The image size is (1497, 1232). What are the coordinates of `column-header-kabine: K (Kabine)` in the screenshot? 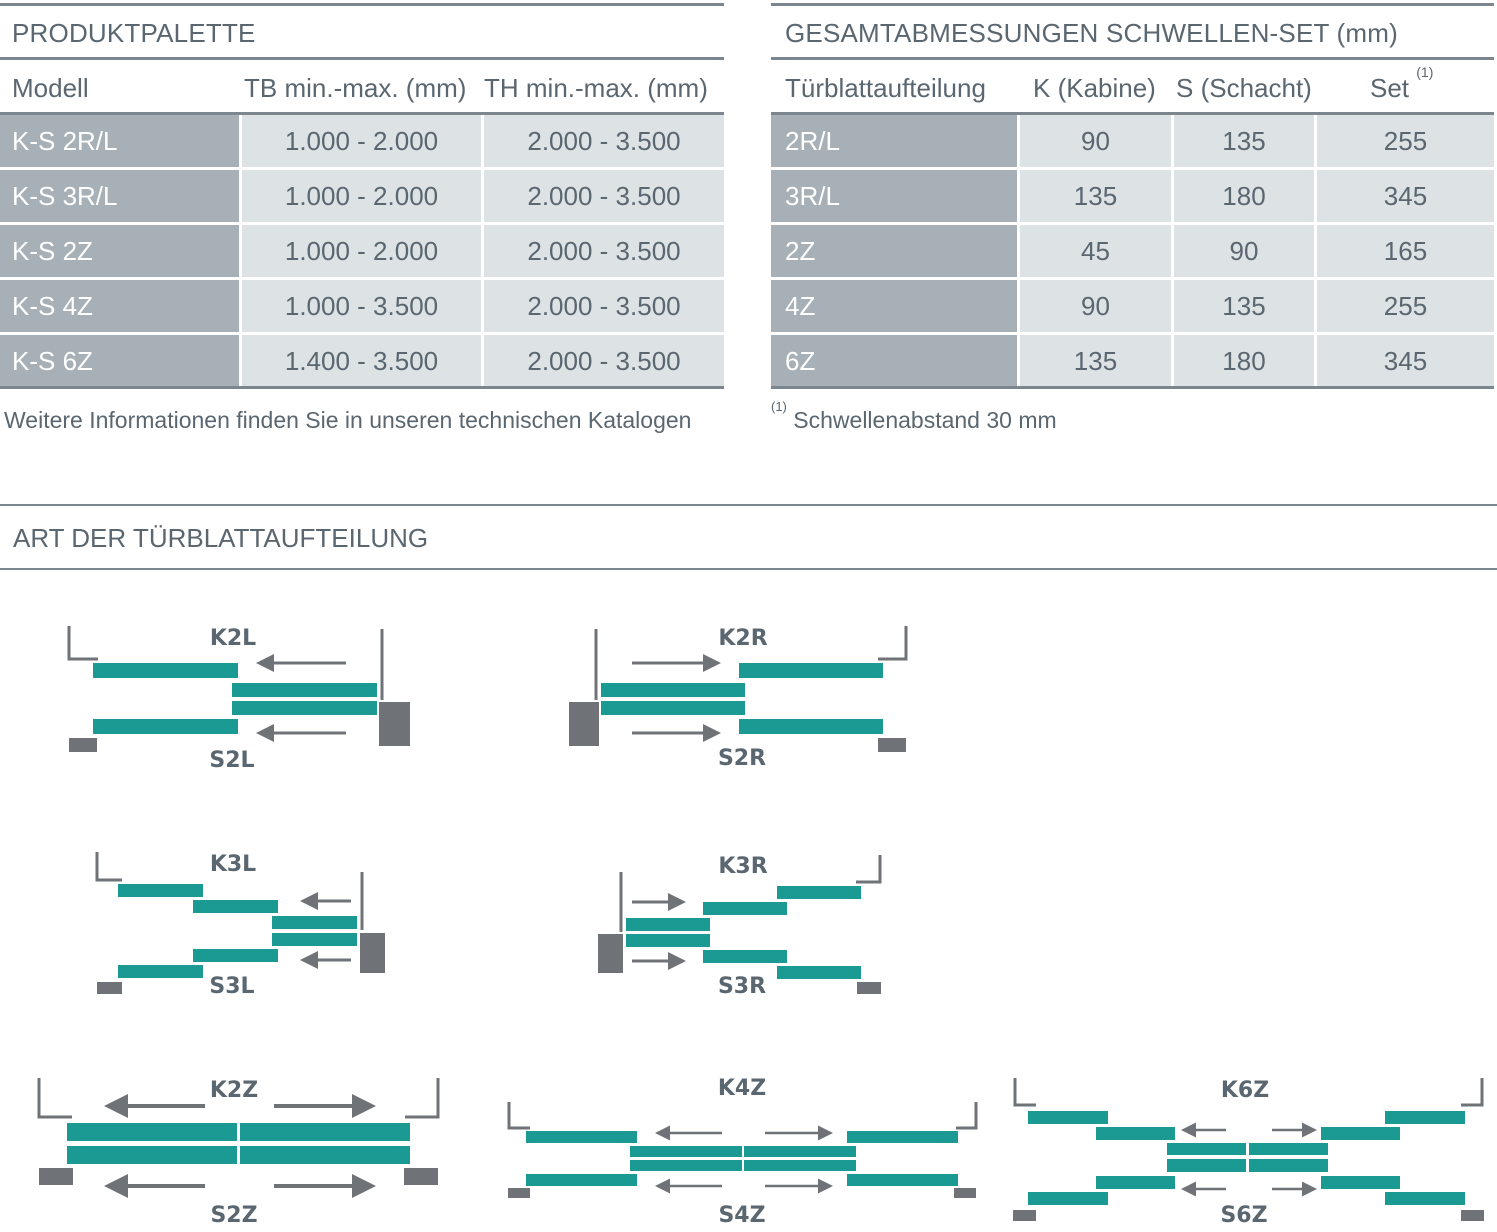 It's located at (1094, 88).